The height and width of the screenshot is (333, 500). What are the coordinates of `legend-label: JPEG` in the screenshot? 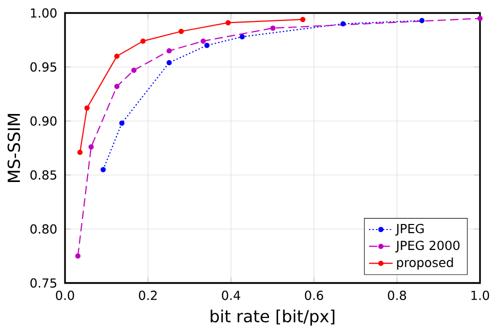 It's located at (409, 230).